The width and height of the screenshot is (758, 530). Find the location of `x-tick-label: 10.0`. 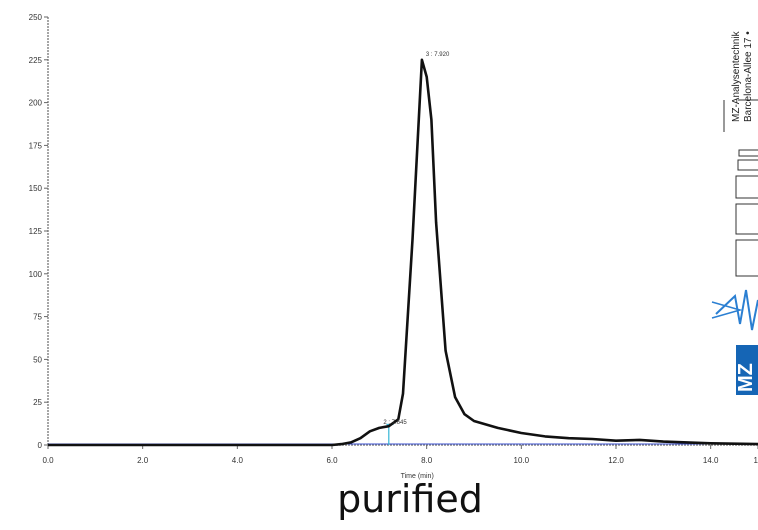

x-tick-label: 10.0 is located at coordinates (522, 460).